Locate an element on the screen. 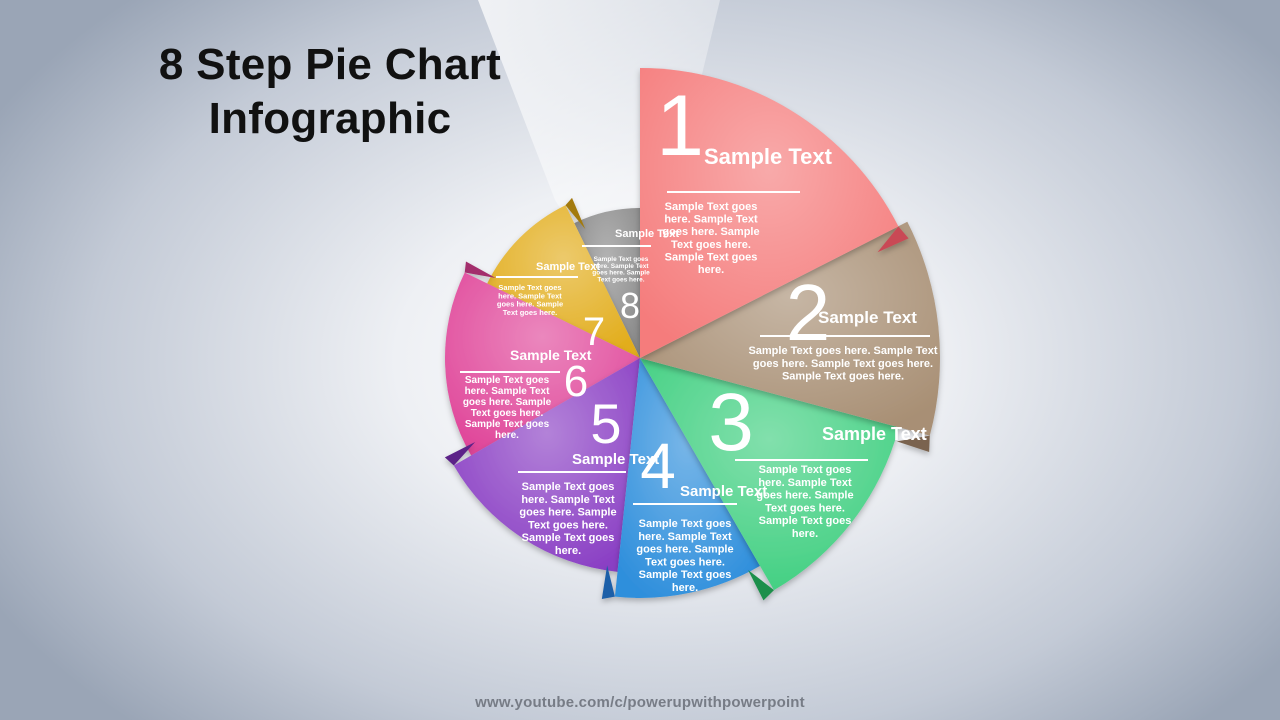  segment-number-4: 4 is located at coordinates (658, 466).